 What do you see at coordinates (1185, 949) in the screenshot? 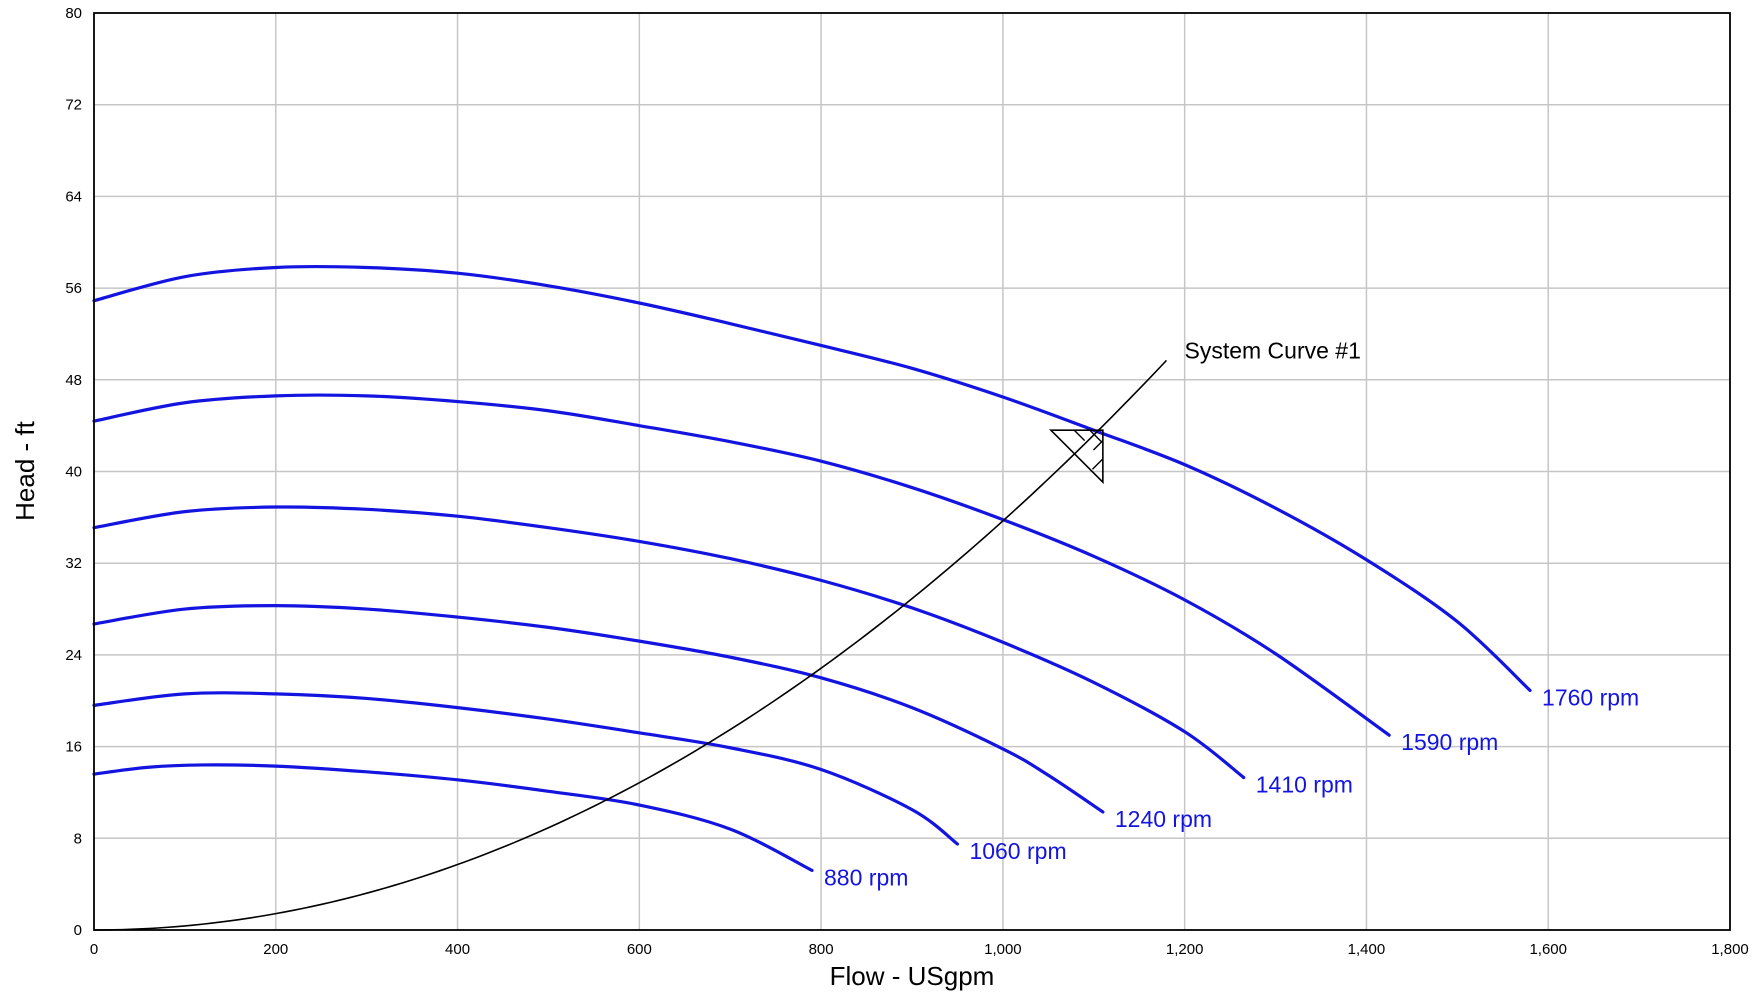
I see `x-tick-label: 1,200` at bounding box center [1185, 949].